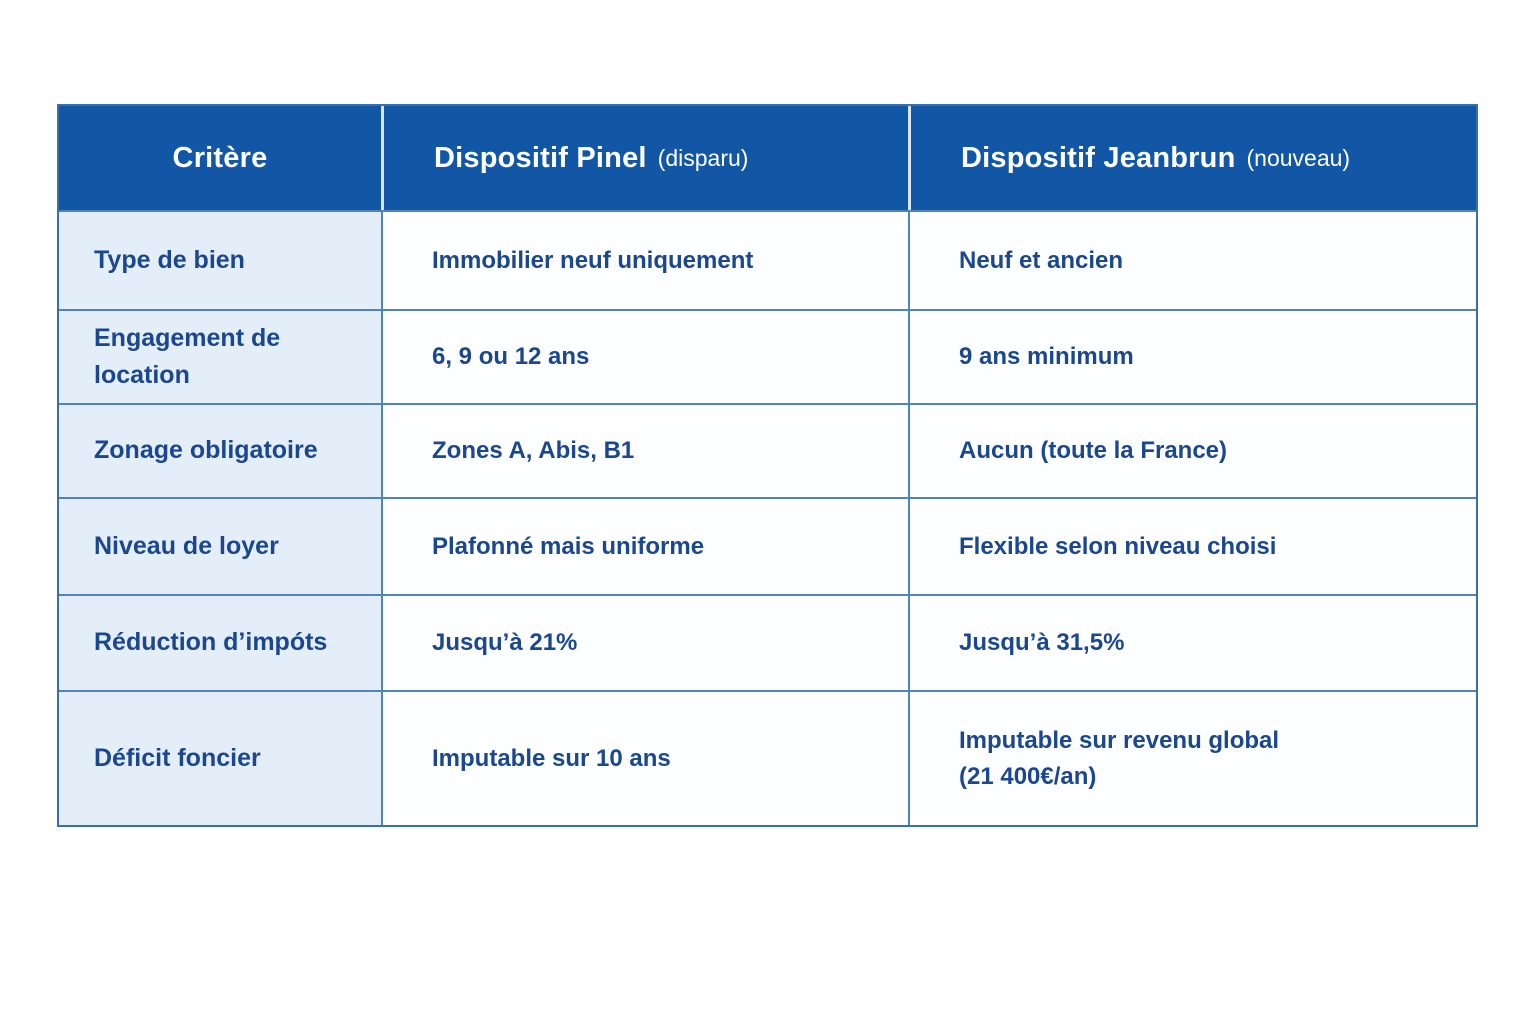 The width and height of the screenshot is (1536, 1024). What do you see at coordinates (1046, 356) in the screenshot?
I see `cell-text: 9 ans minimum` at bounding box center [1046, 356].